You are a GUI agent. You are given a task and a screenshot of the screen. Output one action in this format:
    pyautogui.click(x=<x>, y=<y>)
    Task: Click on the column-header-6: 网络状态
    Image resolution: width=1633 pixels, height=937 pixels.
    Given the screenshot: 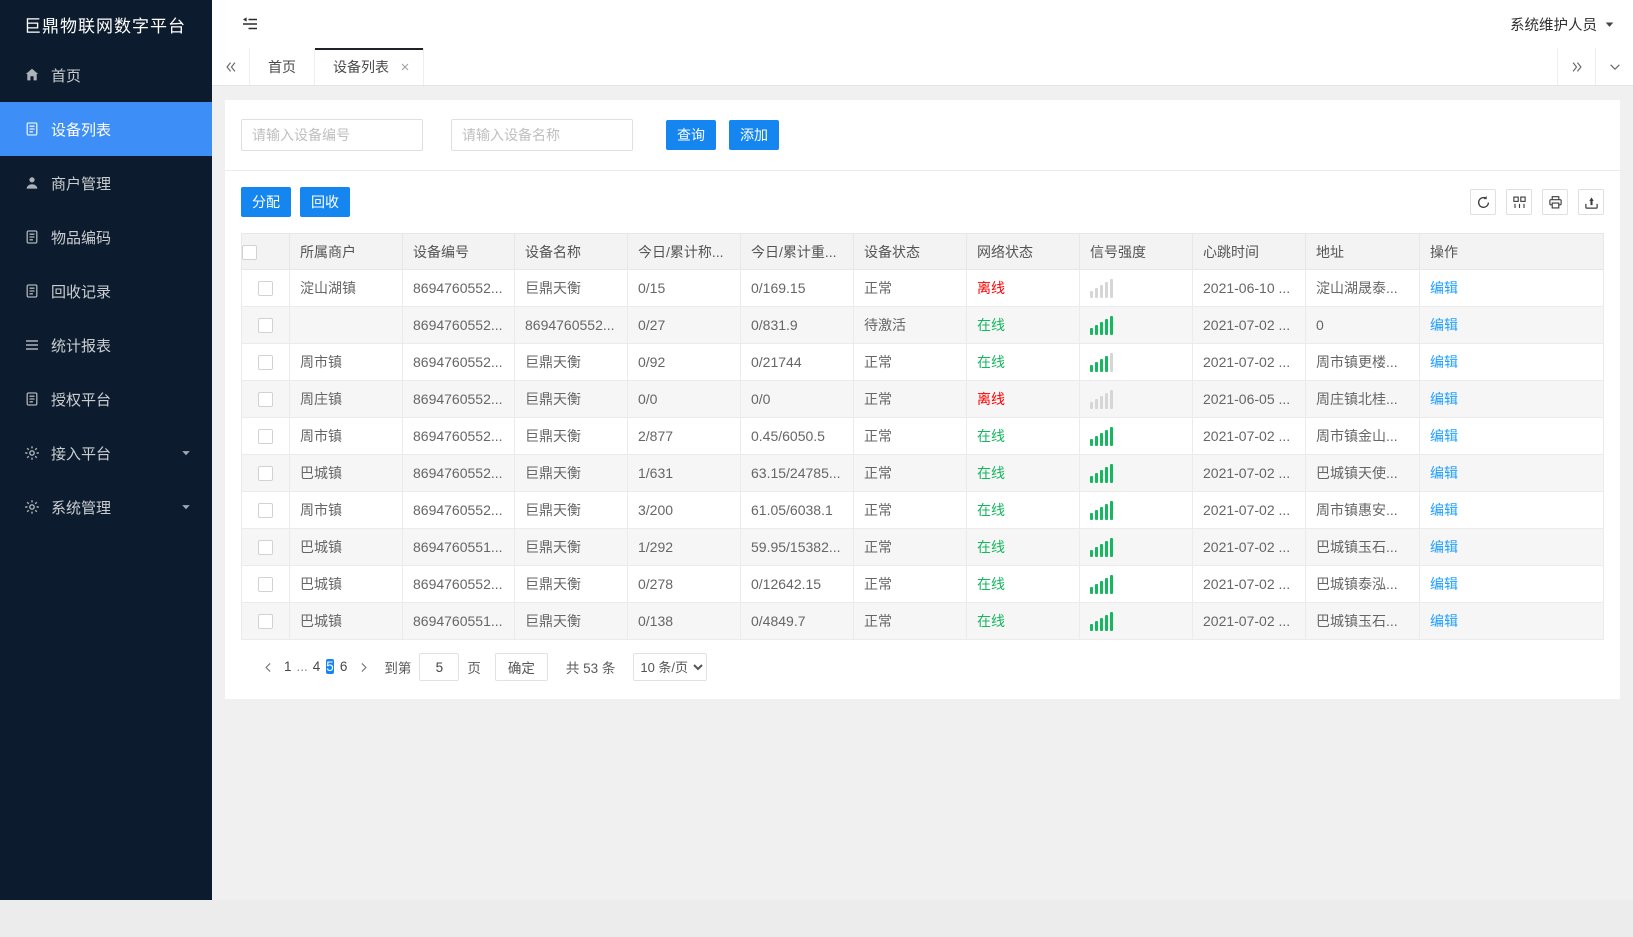 What is the action you would take?
    pyautogui.click(x=1023, y=251)
    